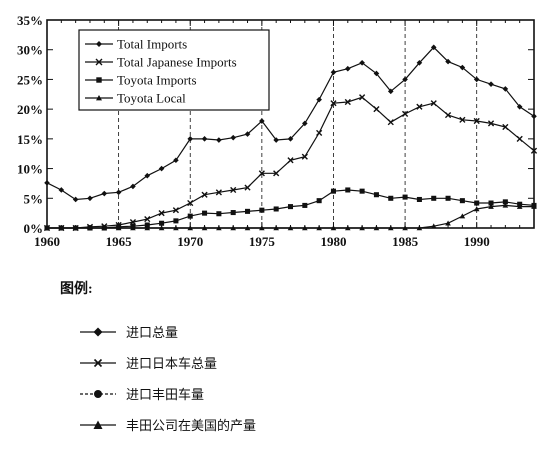 The image size is (544, 451). I want to click on x-tick-label: 1985, so click(405, 241).